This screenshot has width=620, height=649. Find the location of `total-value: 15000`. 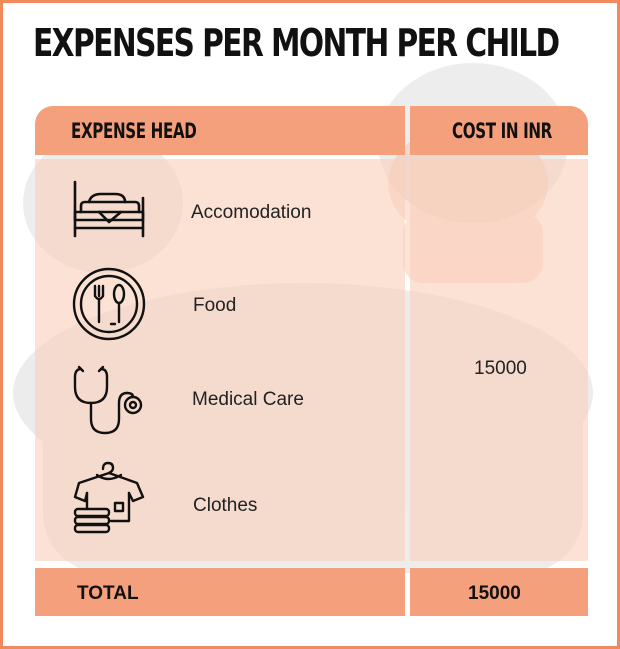

total-value: 15000 is located at coordinates (494, 593).